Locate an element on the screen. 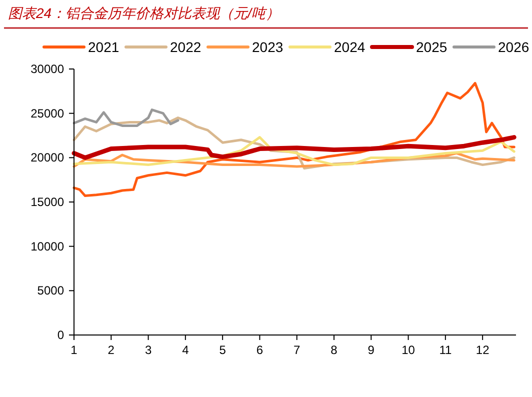 Image resolution: width=532 pixels, height=397 pixels. y-tick-label: 10000 is located at coordinates (47, 246).